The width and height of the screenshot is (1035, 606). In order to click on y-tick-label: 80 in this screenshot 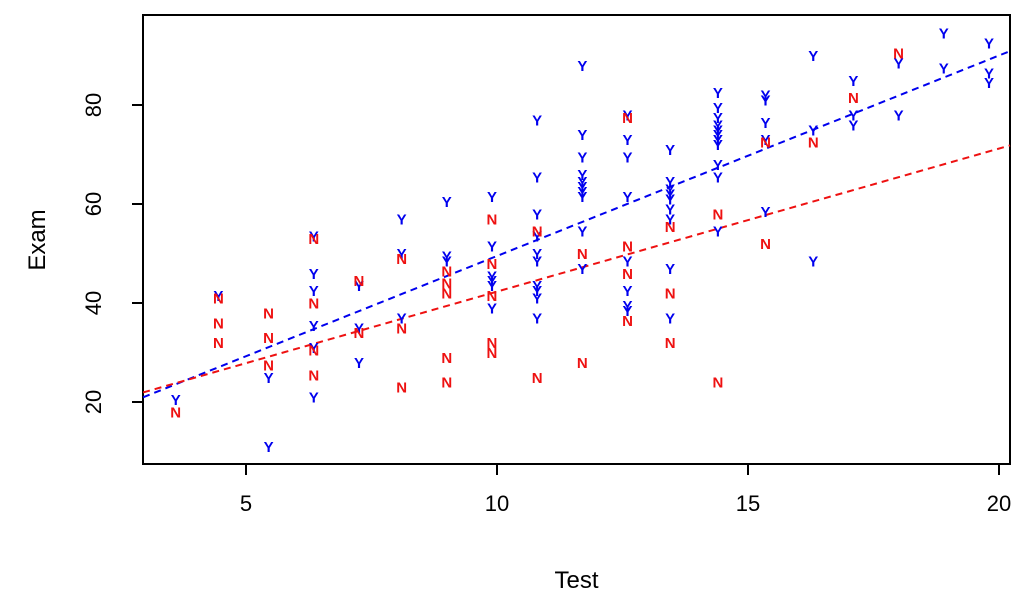, I will do `click(93, 105)`.